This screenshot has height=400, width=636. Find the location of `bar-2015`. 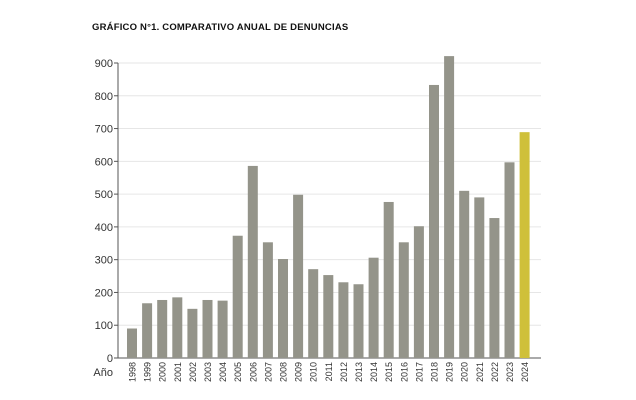

bar-2015 is located at coordinates (388, 279).